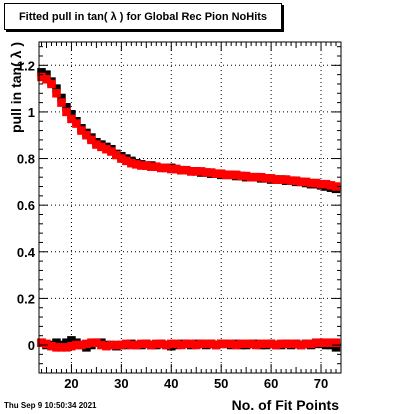 The width and height of the screenshot is (400, 414). What do you see at coordinates (121, 383) in the screenshot?
I see `x-tick-label: 30` at bounding box center [121, 383].